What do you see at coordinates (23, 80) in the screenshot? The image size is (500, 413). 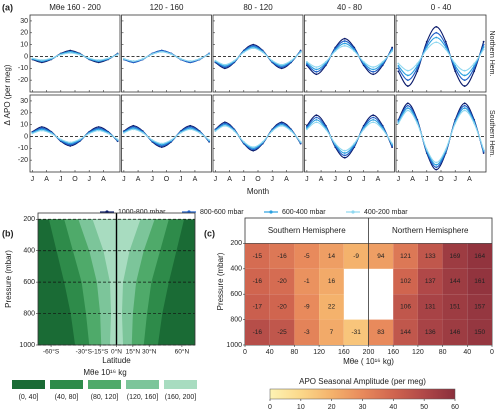 I see `y-tick-label: -20` at bounding box center [23, 80].